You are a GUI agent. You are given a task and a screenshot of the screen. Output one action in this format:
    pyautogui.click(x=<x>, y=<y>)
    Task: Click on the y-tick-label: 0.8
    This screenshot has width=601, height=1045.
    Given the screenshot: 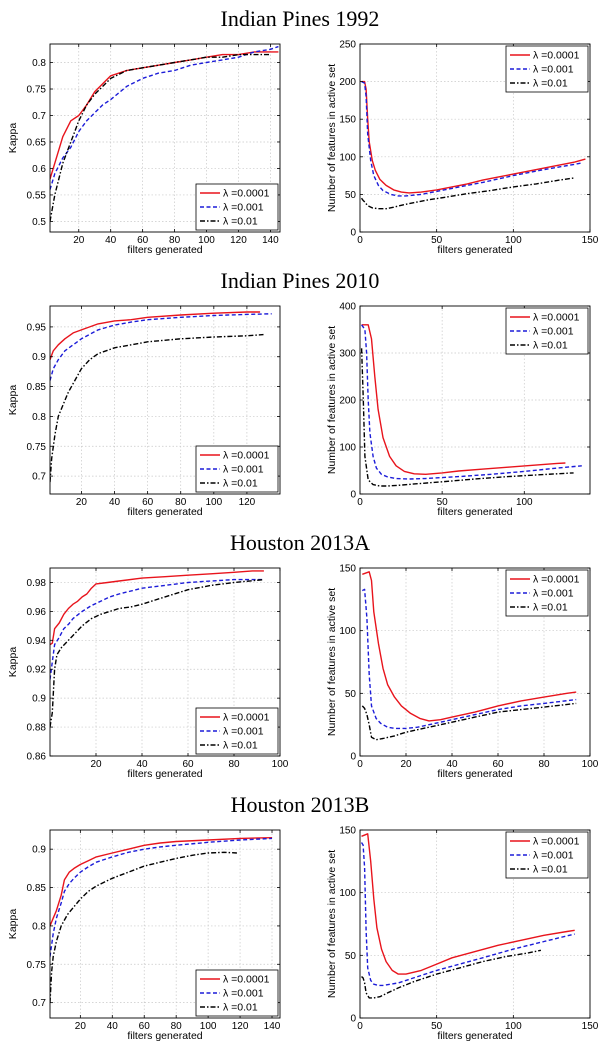 What is the action you would take?
    pyautogui.click(x=39, y=417)
    